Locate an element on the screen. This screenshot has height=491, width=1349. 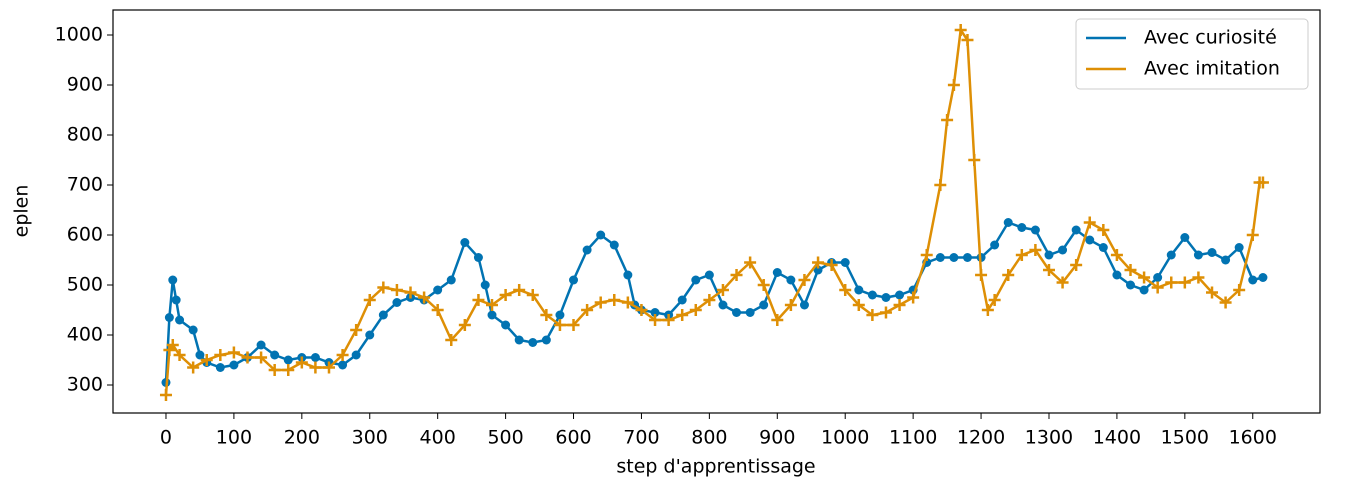
x-tick-label: 200 is located at coordinates (302, 438).